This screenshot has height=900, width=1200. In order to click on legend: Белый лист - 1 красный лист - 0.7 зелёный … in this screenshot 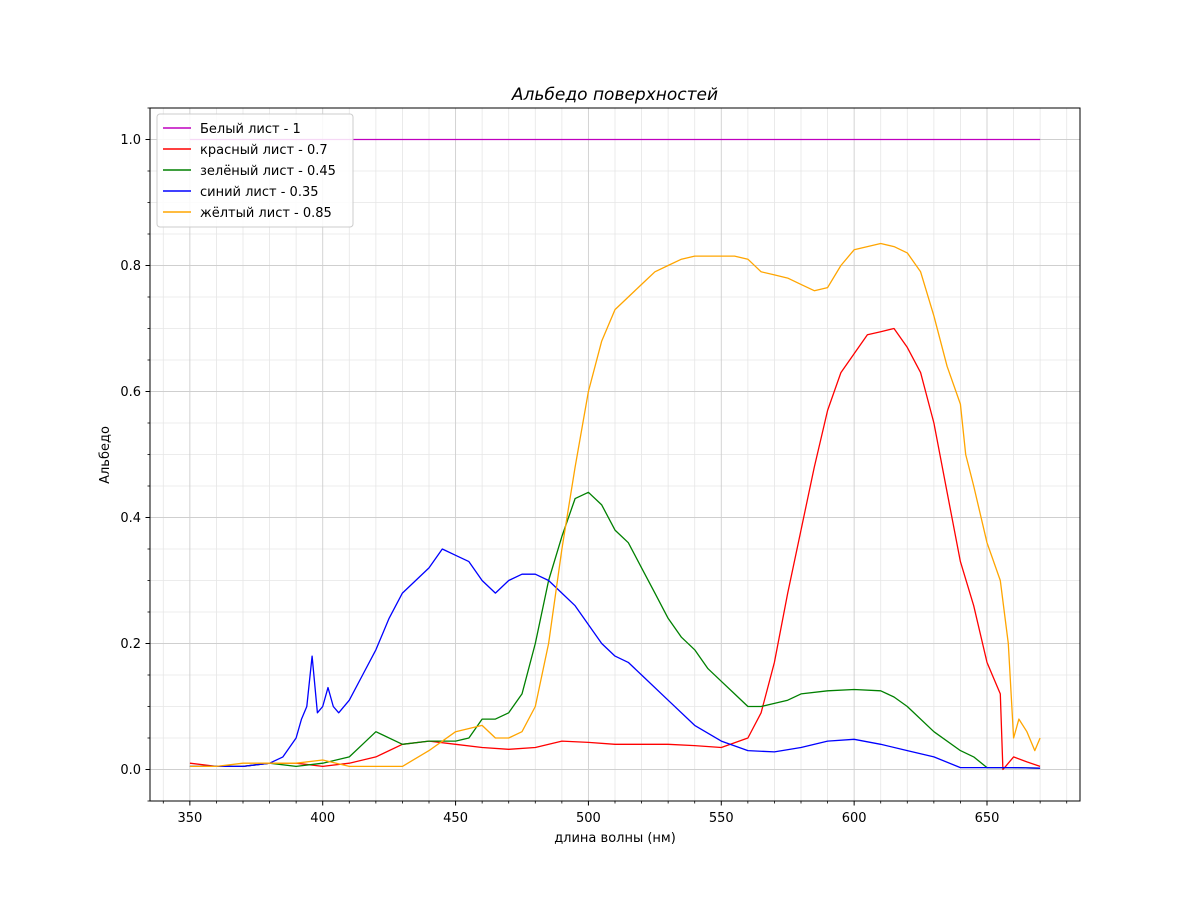, I will do `click(255, 170)`.